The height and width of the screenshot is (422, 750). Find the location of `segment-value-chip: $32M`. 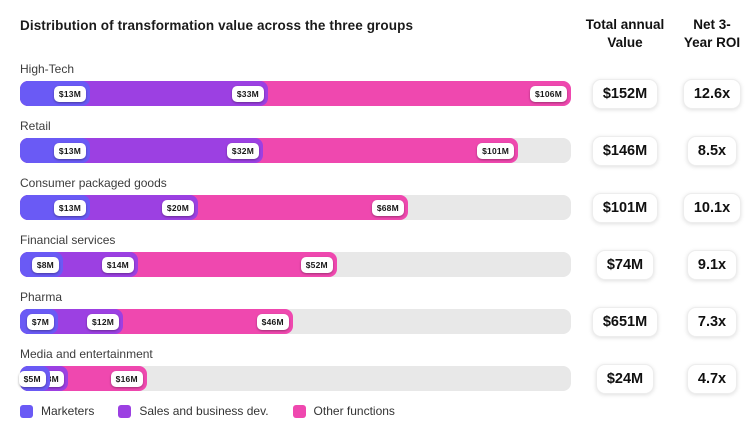

segment-value-chip: $32M is located at coordinates (242, 150).